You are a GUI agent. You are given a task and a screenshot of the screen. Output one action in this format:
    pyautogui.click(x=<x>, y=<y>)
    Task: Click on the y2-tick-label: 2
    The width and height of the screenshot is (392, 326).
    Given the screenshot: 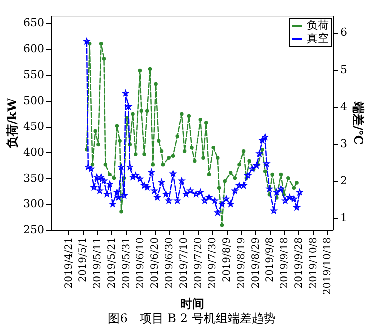 What is the action you would take?
    pyautogui.click(x=344, y=181)
    